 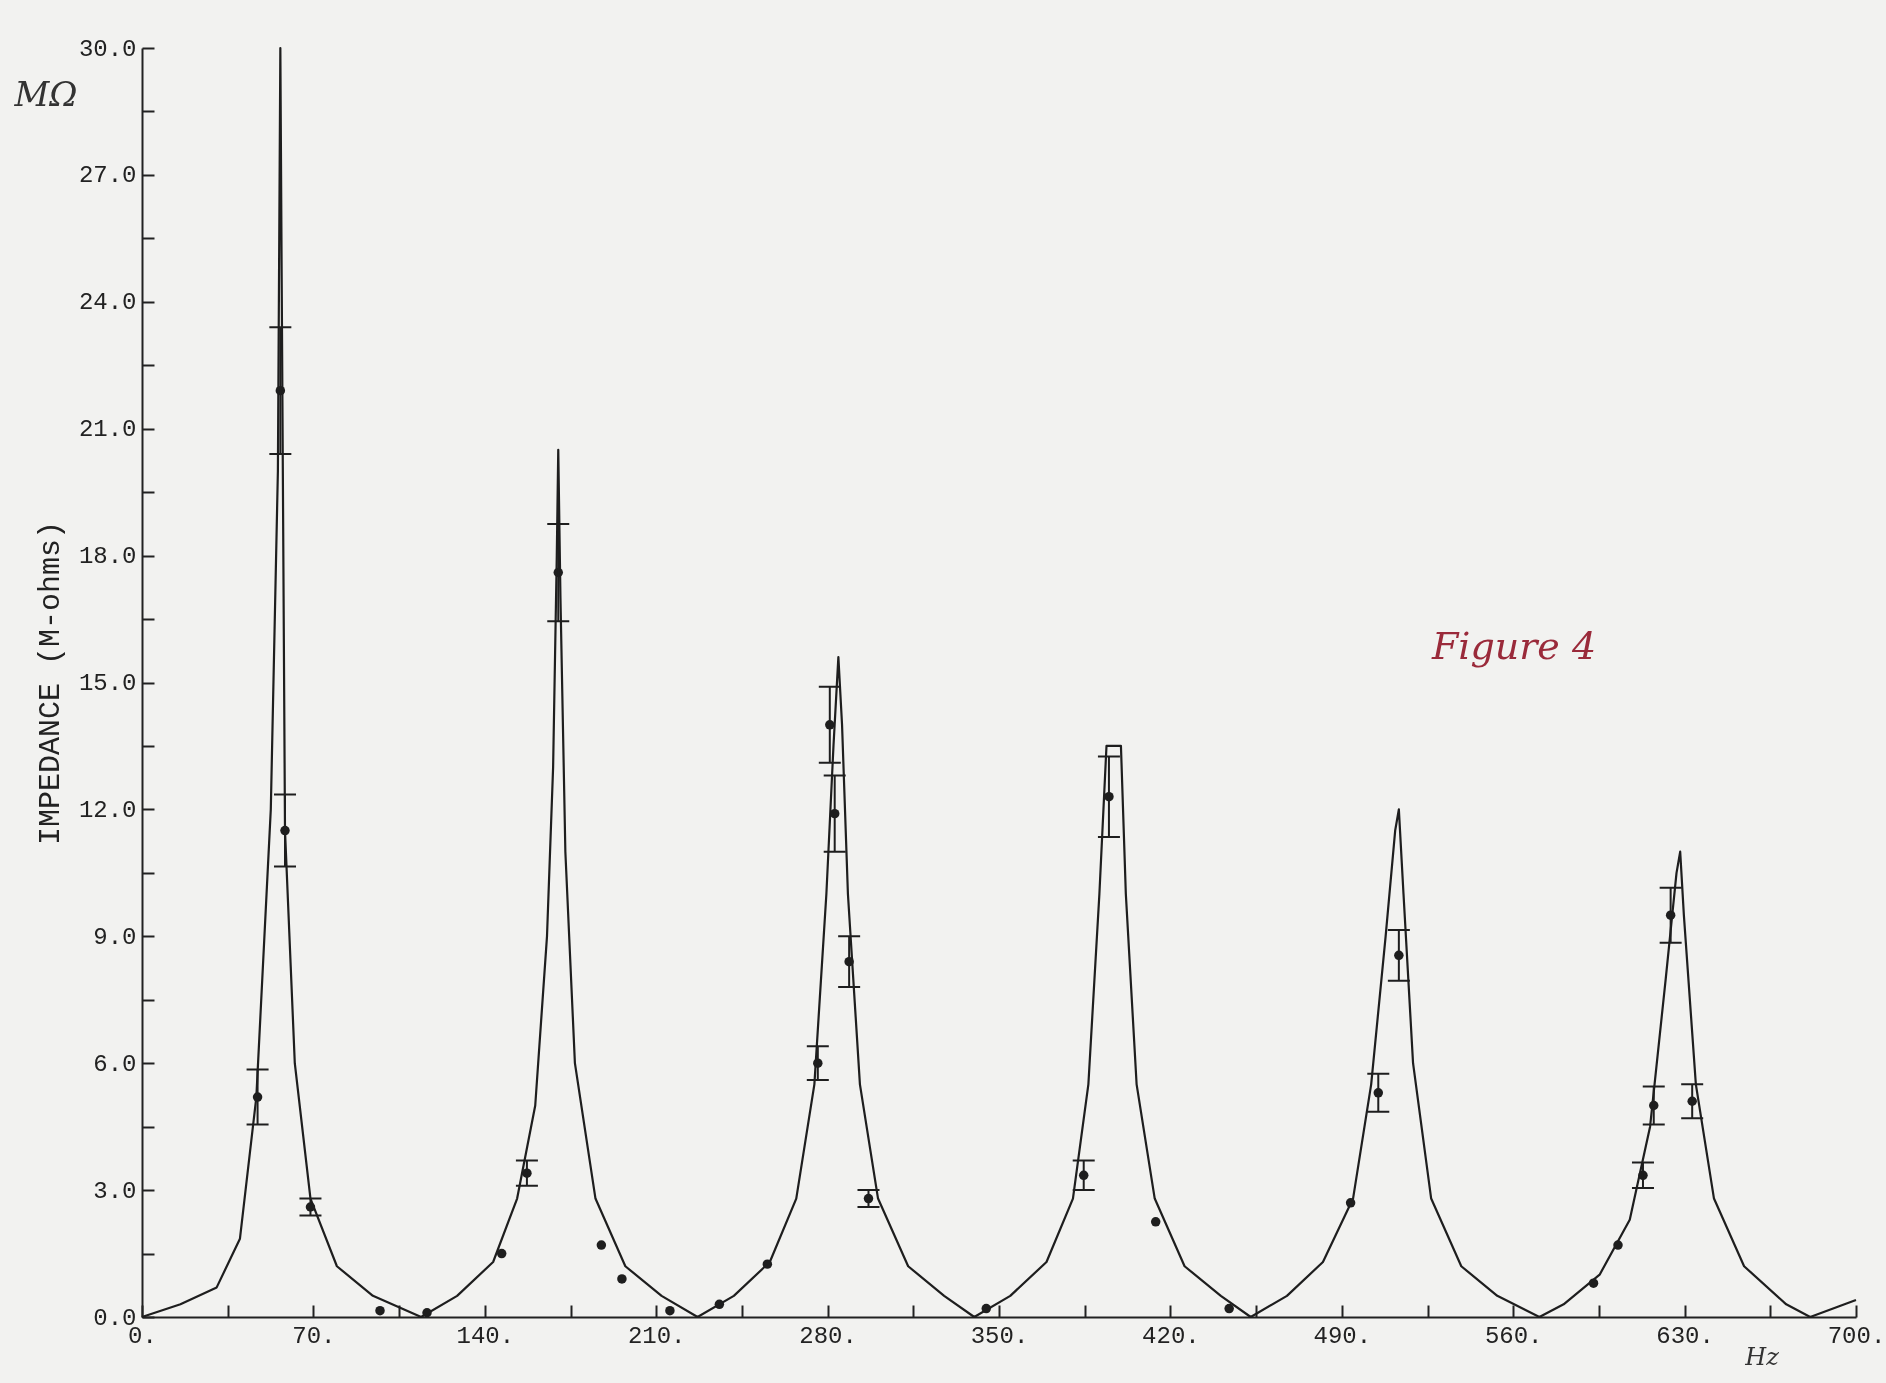 What do you see at coordinates (107, 557) in the screenshot?
I see `y-tick-label: 18.0` at bounding box center [107, 557].